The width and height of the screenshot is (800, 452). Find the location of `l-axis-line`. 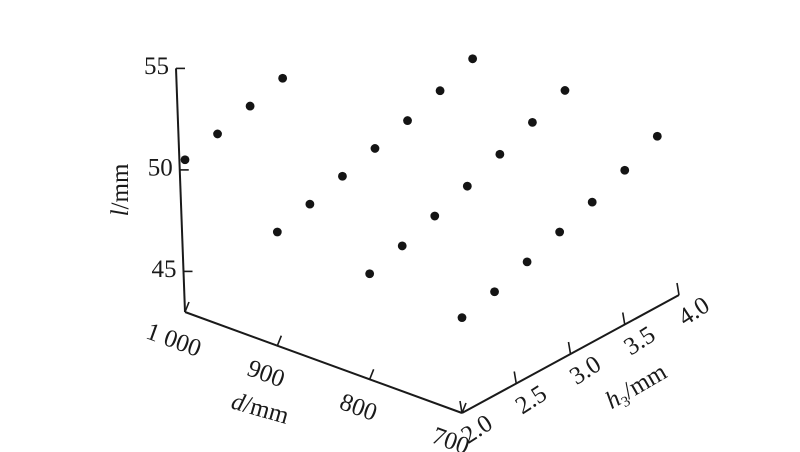

l-axis-line is located at coordinates (180, 190).